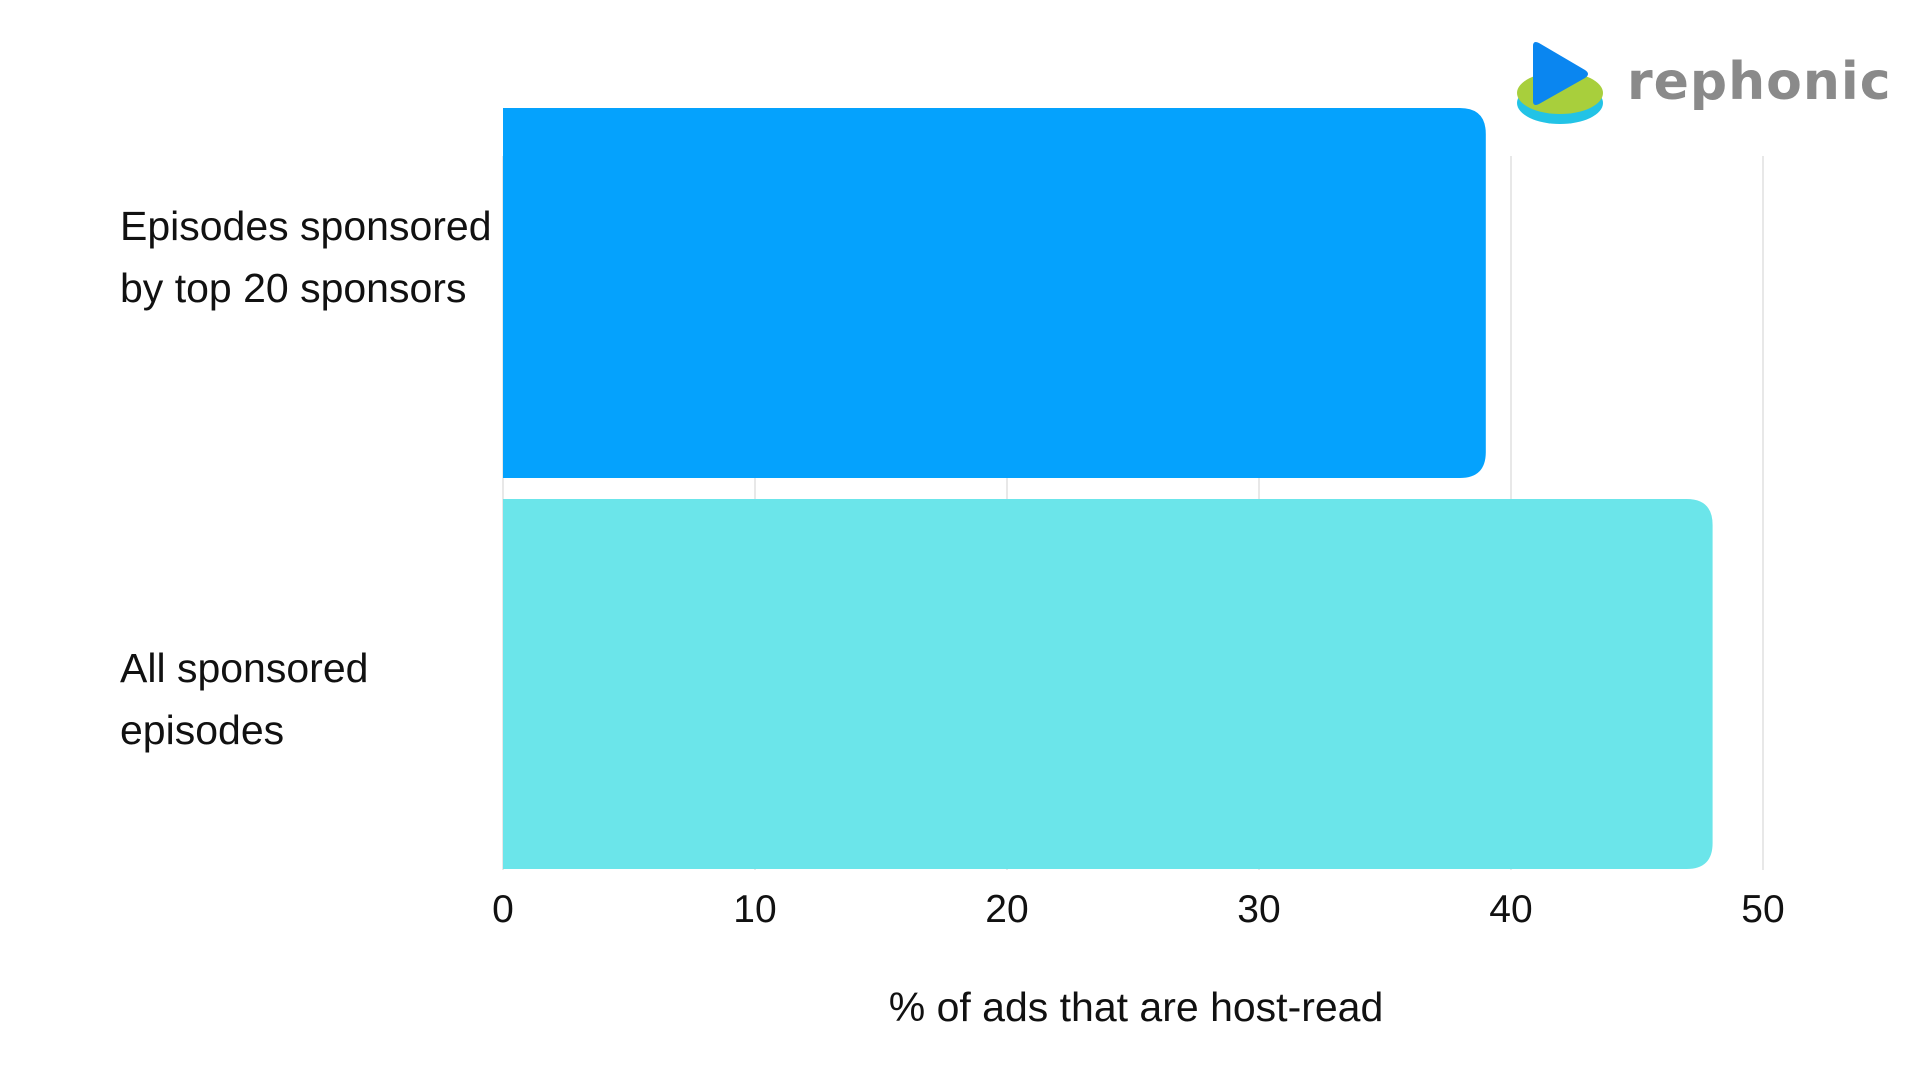 The width and height of the screenshot is (1920, 1080). I want to click on x-tick-label-0: 0, so click(503, 909).